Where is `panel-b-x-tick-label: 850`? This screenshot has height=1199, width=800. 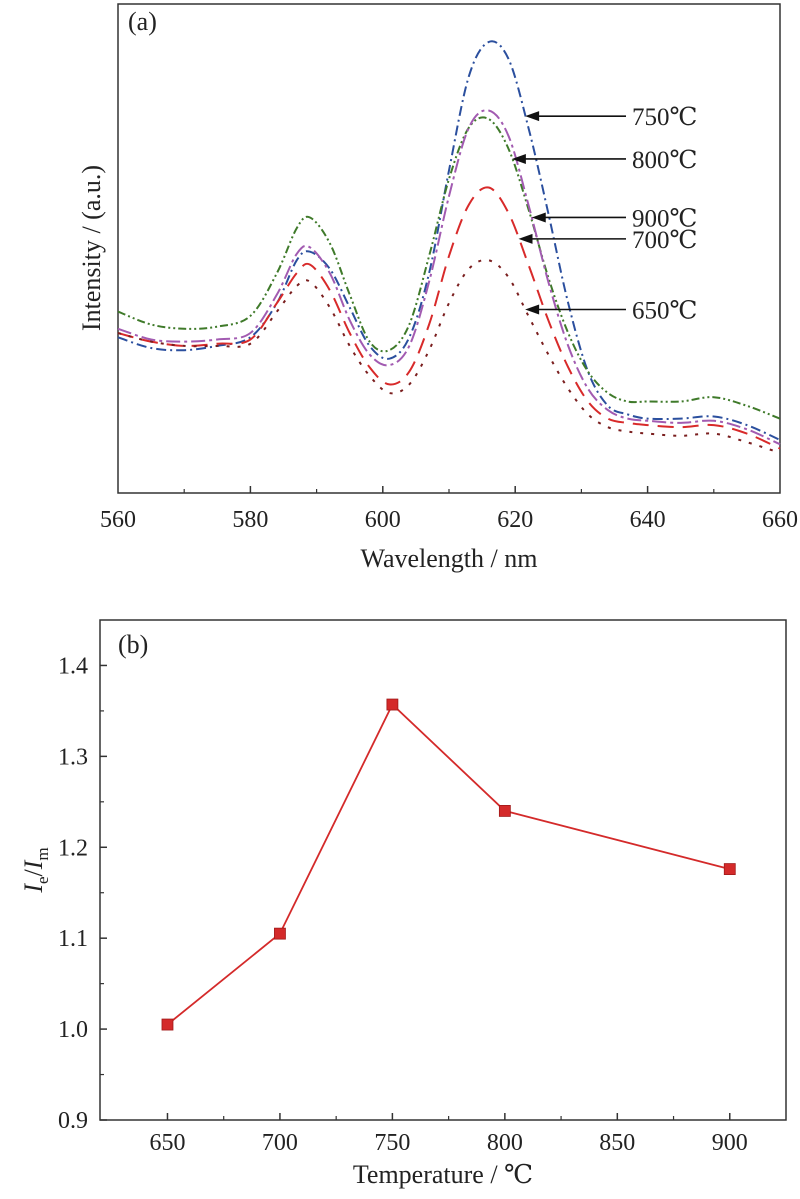
panel-b-x-tick-label: 850 is located at coordinates (617, 1143).